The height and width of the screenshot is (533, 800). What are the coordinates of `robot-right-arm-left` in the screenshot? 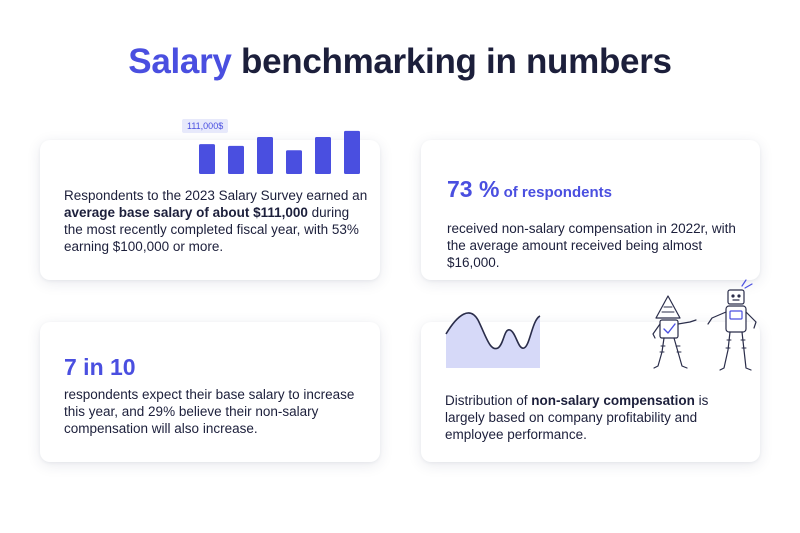 It's located at (717, 318).